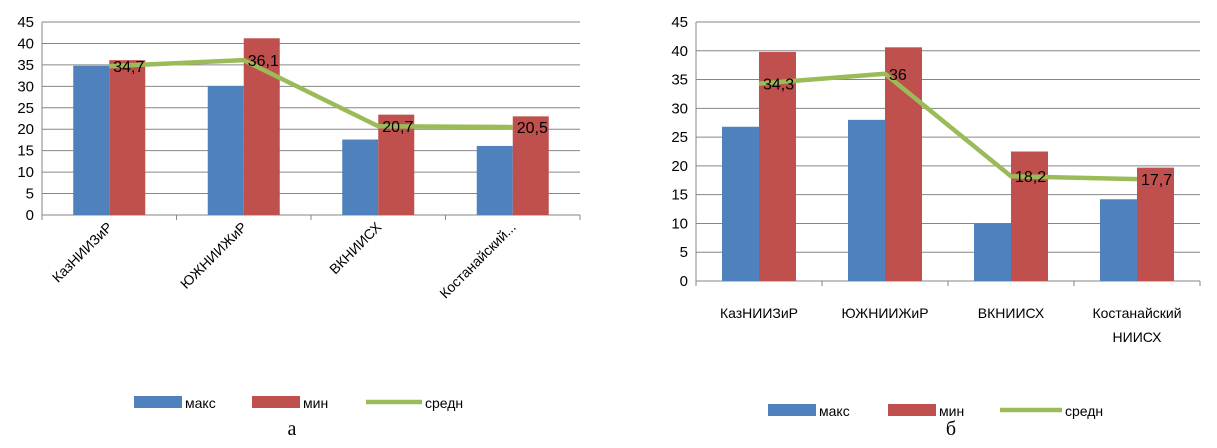 The width and height of the screenshot is (1217, 448). I want to click on chart-a-ytick-label: 45, so click(25, 22).